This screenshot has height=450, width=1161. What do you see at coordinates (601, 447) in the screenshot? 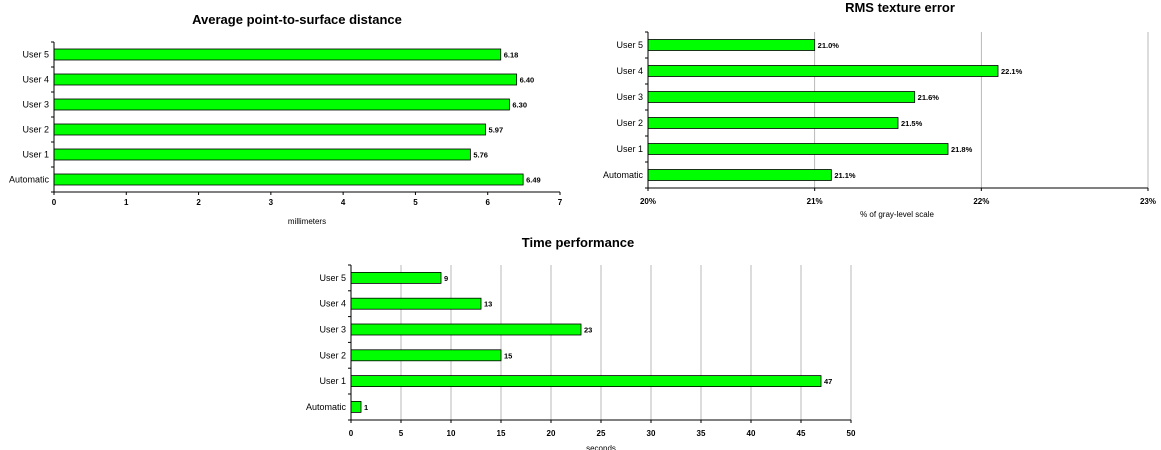
I see `x-axis-label: seconds` at bounding box center [601, 447].